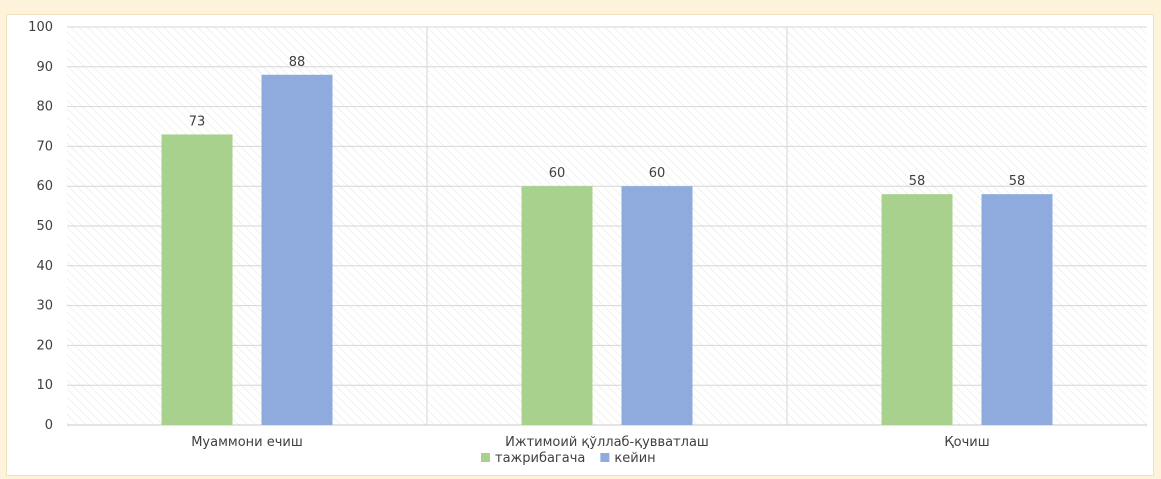 The image size is (1161, 479). What do you see at coordinates (247, 442) in the screenshot?
I see `category-label: Муаммони ечиш` at bounding box center [247, 442].